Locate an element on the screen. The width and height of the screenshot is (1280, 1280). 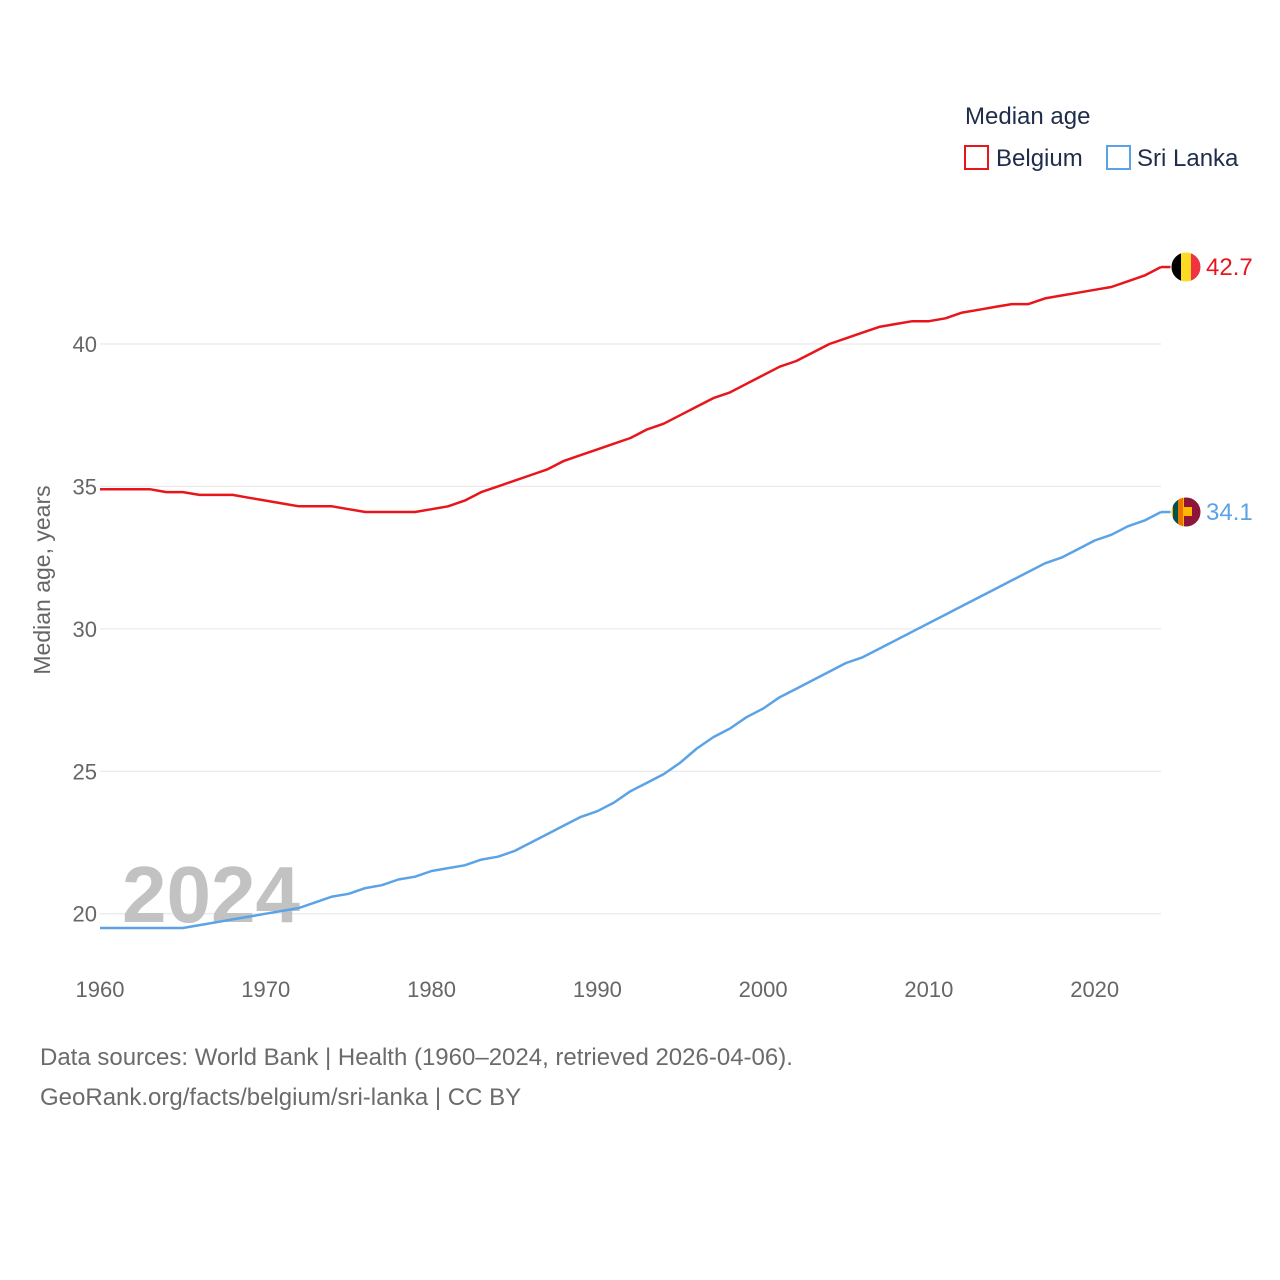
y-tick-label: 40 is located at coordinates (85, 344).